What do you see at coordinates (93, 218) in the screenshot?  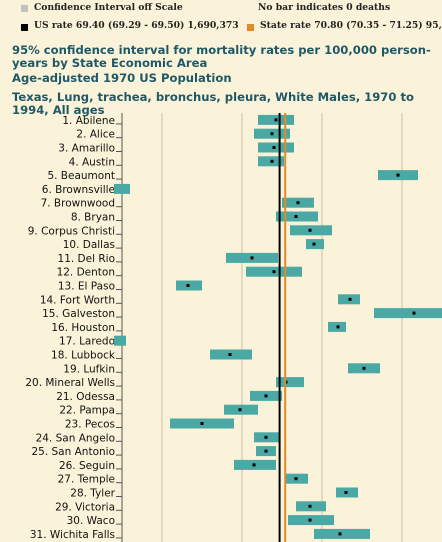 I see `row-label: 8. Bryan` at bounding box center [93, 218].